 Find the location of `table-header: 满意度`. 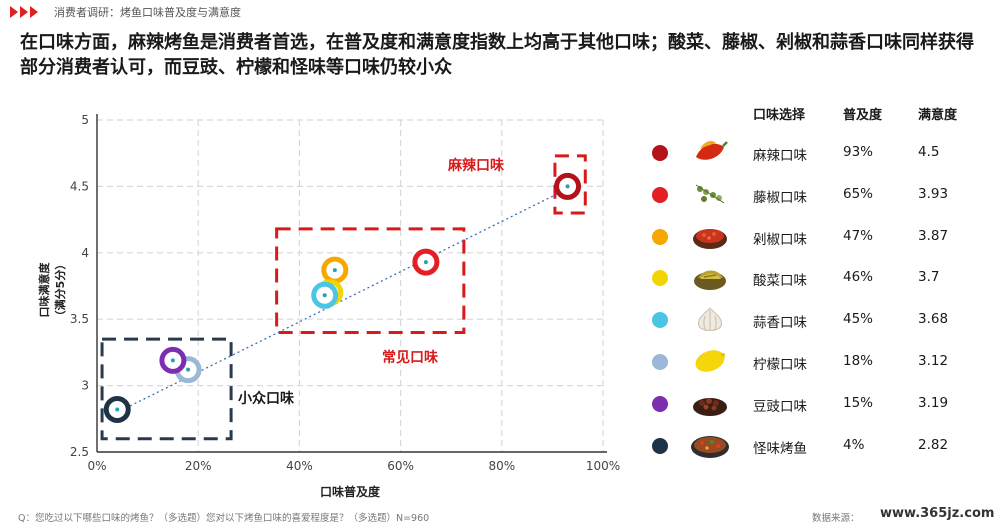

table-header: 满意度 is located at coordinates (938, 115).